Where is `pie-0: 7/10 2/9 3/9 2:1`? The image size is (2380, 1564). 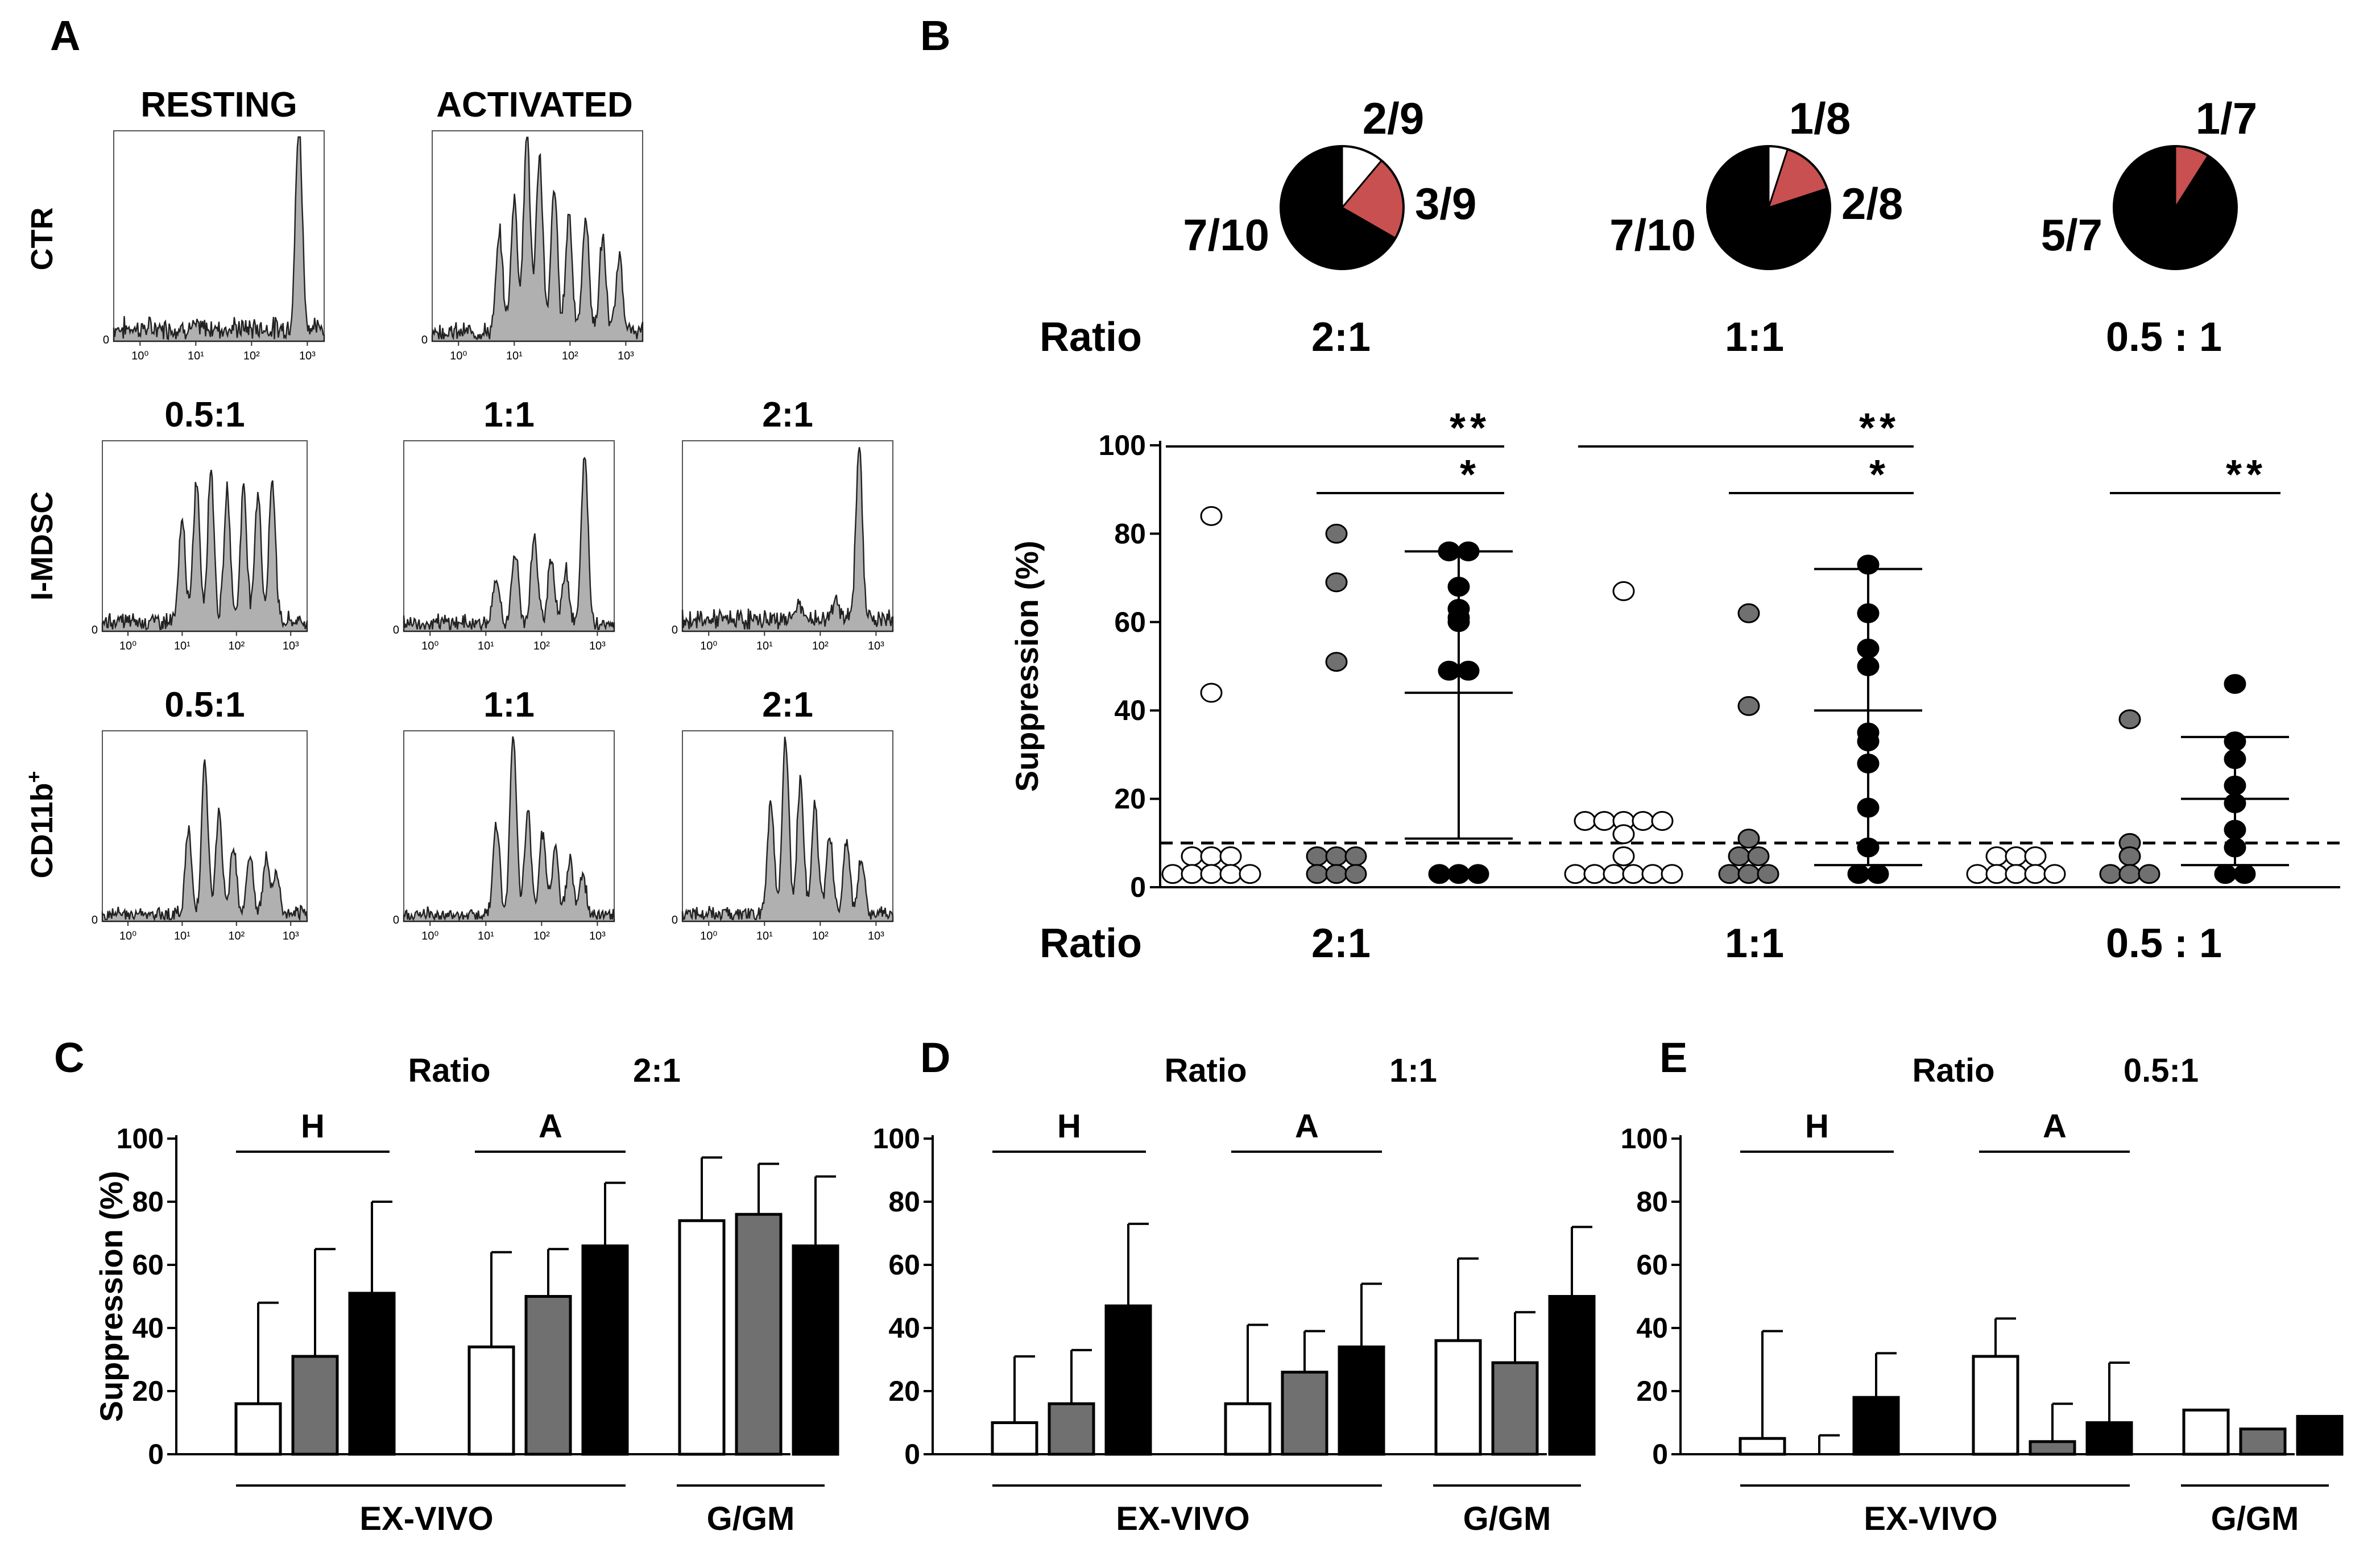
pie-0: 7/10 2/9 3/9 2:1 is located at coordinates (1329, 226).